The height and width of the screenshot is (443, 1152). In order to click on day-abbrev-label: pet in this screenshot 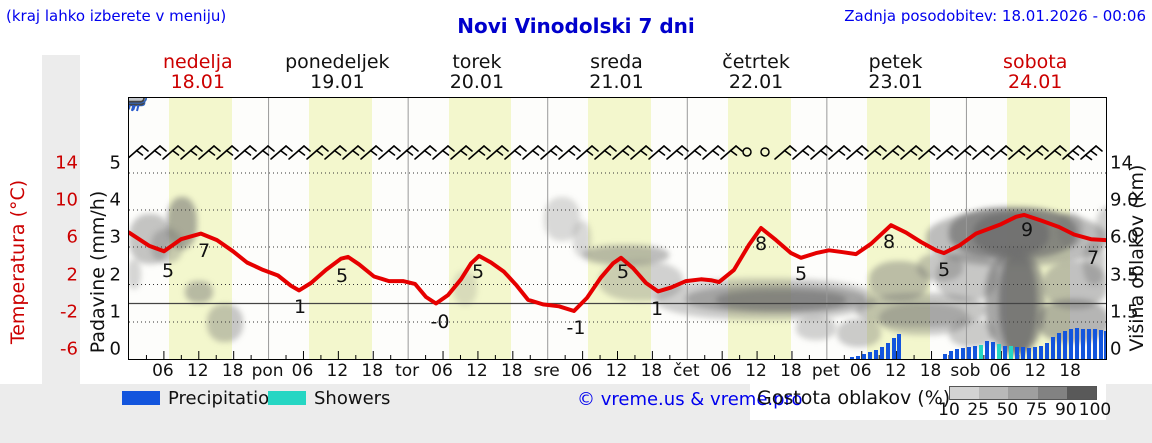, I will do `click(825, 371)`.